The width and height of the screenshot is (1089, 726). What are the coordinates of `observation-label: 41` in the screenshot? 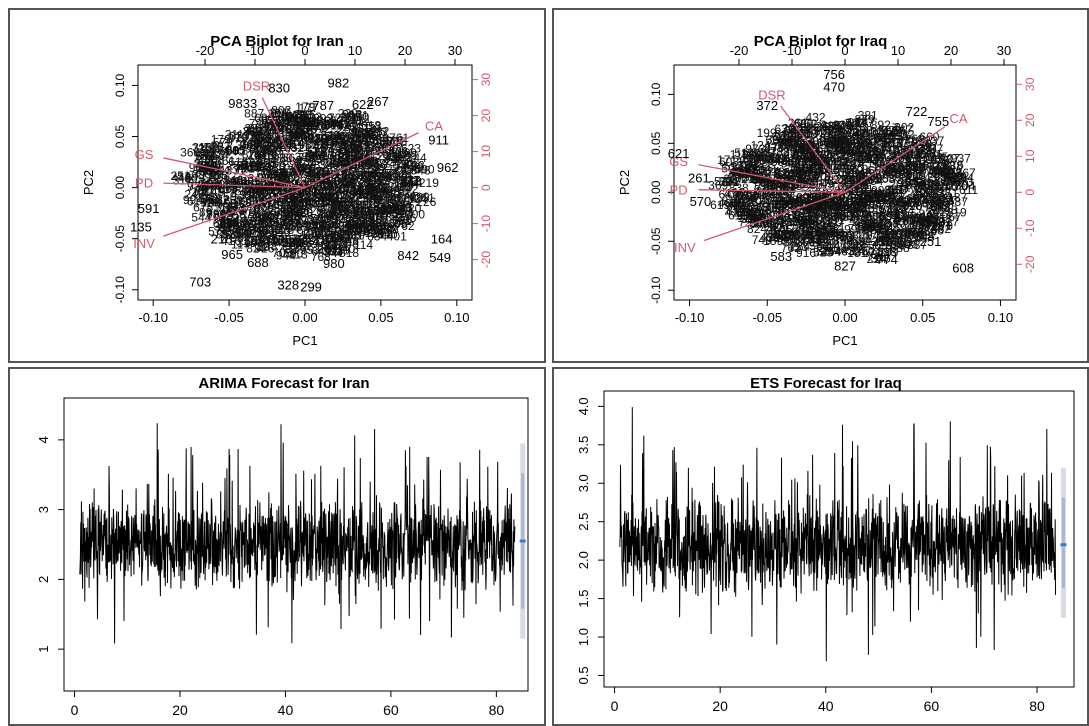 It's located at (234, 205).